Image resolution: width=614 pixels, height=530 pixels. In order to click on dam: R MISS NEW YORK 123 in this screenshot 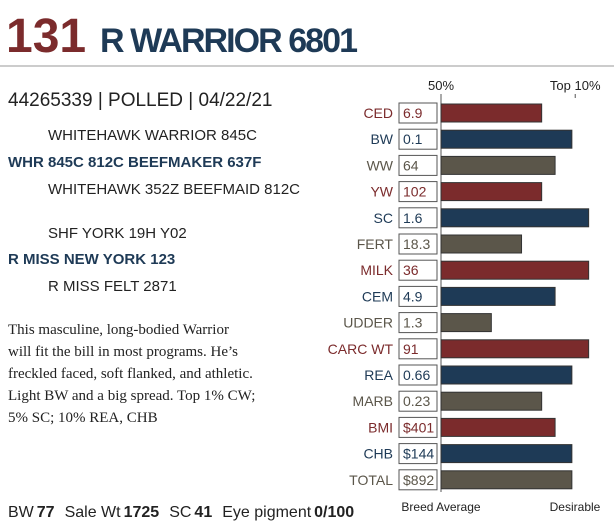, I will do `click(91, 259)`.